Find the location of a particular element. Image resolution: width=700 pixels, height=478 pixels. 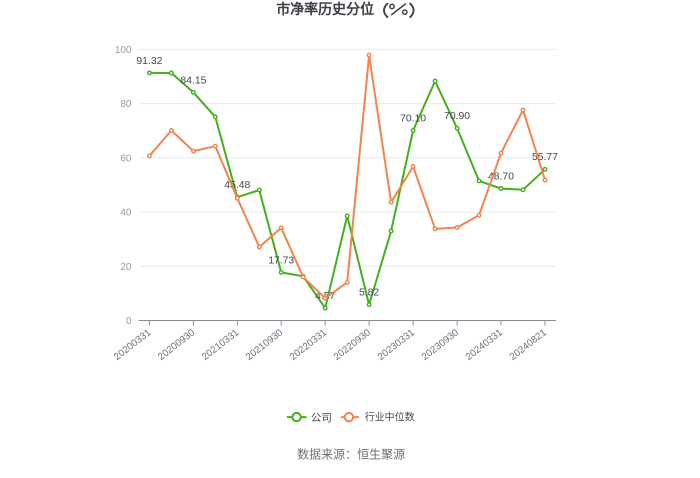

svg-text: 48.70 is located at coordinates (501, 176).